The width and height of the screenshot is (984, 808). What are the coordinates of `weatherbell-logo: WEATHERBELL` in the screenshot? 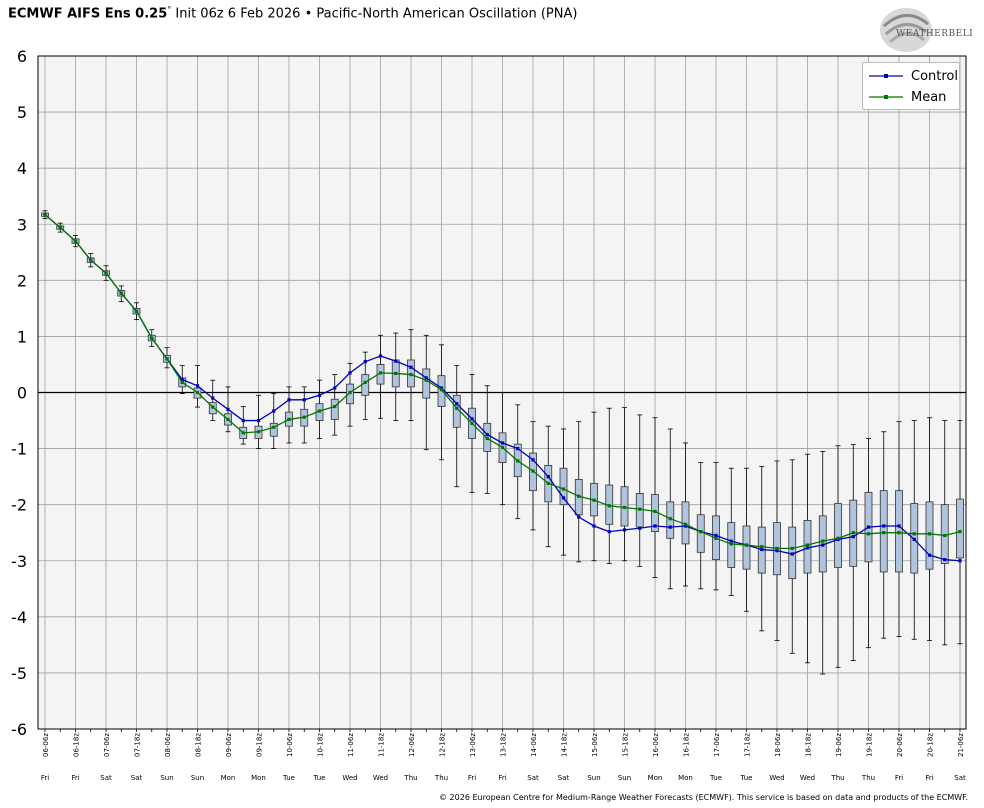 It's located at (925, 30).